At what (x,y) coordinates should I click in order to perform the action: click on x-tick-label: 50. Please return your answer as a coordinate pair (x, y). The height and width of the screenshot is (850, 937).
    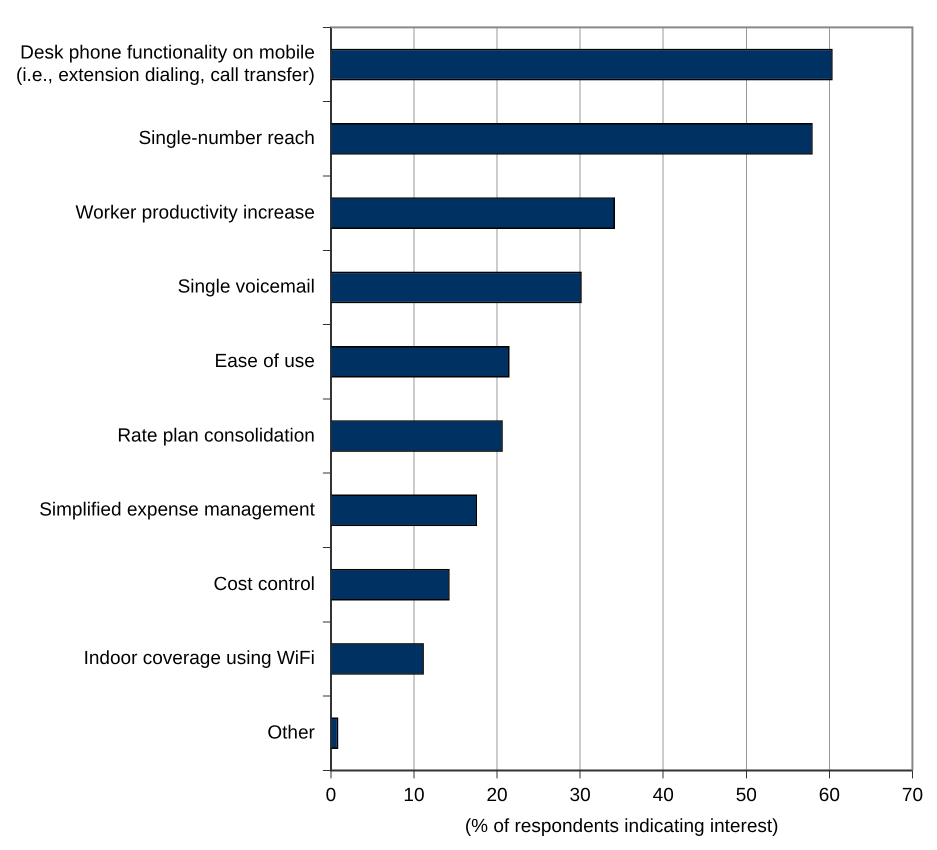
    Looking at the image, I should click on (746, 795).